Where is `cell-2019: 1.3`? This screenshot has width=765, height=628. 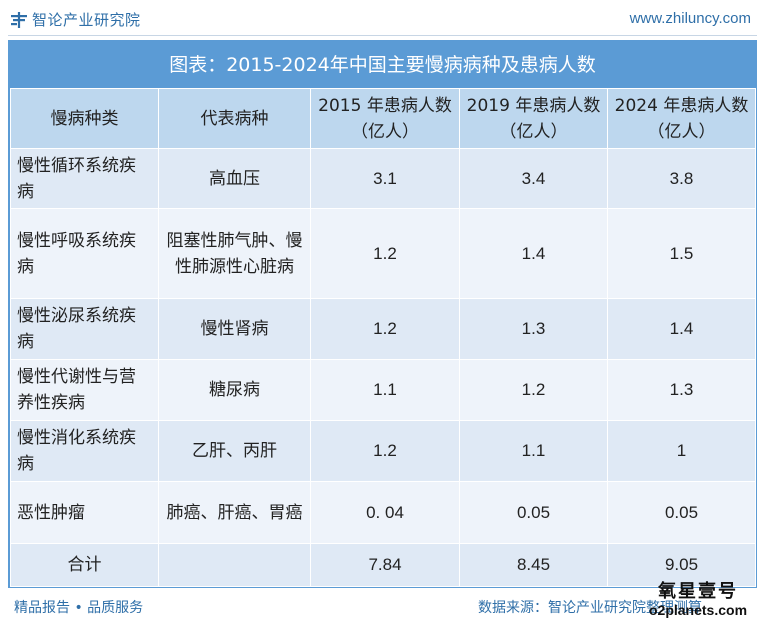
cell-2019: 1.3 is located at coordinates (533, 329).